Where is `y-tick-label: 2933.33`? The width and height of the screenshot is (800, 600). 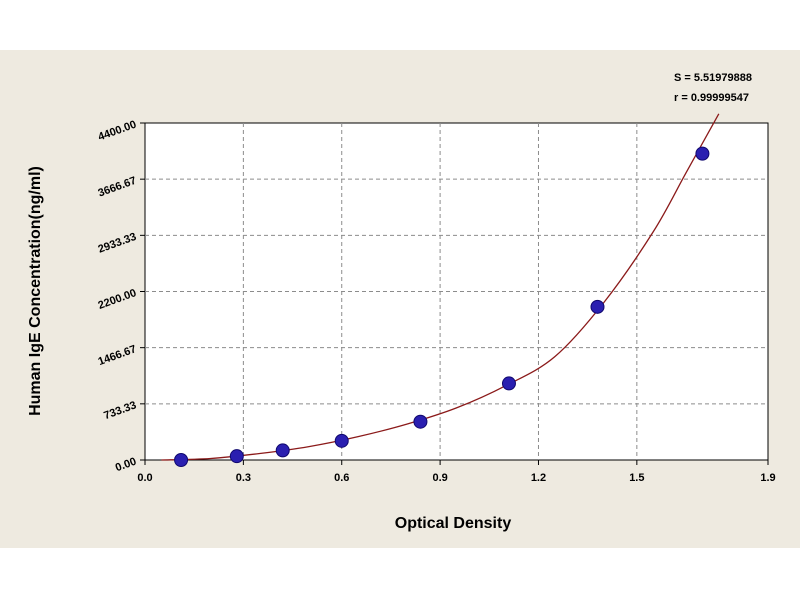 y-tick-label: 2933.33 is located at coordinates (117, 243).